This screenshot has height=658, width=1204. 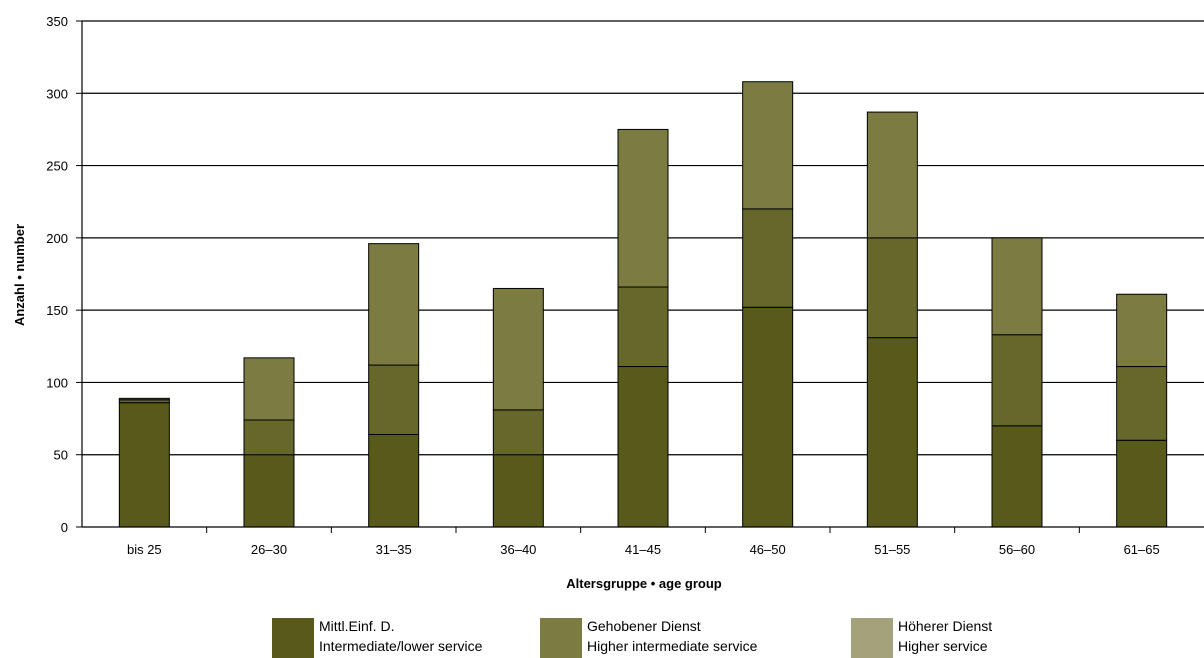 I want to click on legend-label-en: Higher intermediate service, so click(x=672, y=646).